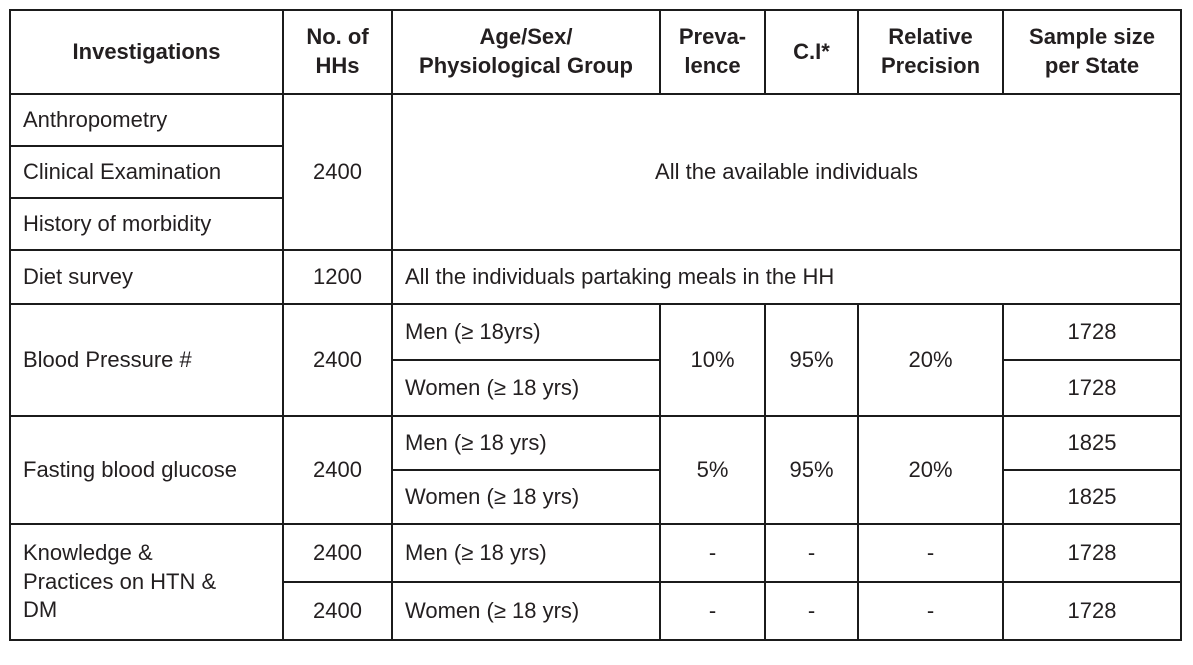 The image size is (1193, 665). Describe the element at coordinates (930, 52) in the screenshot. I see `col-header-relative-precision: Relative Precision` at that location.